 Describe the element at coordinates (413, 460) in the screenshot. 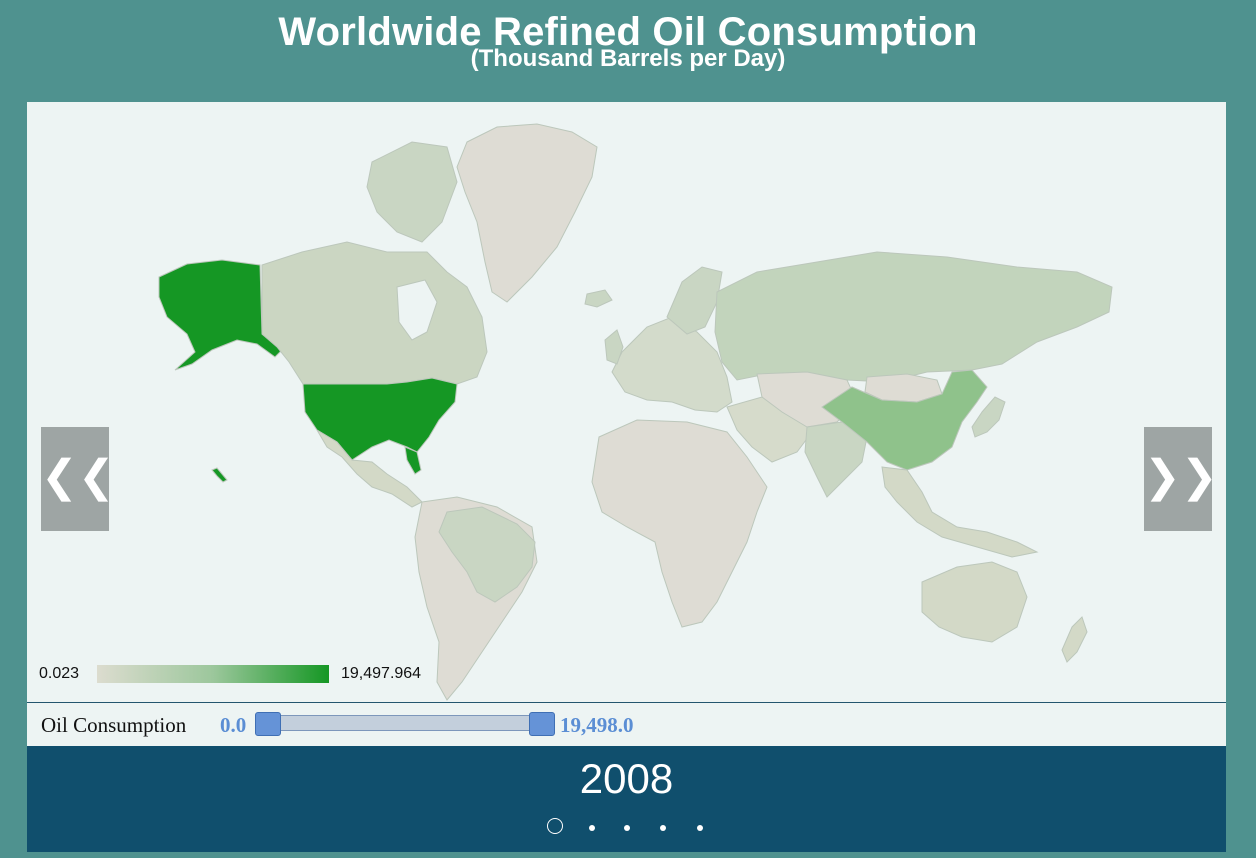

I see `region-florida` at that location.